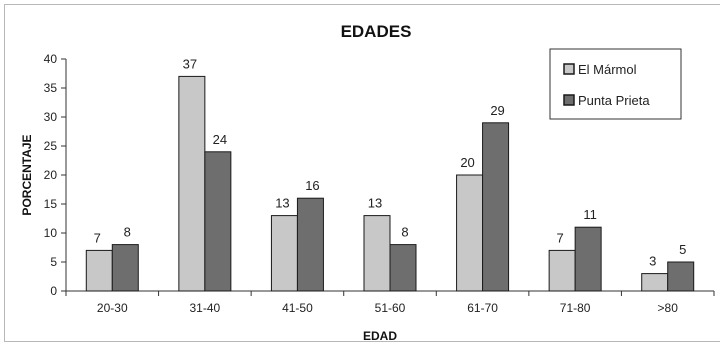  Describe the element at coordinates (51, 88) in the screenshot. I see `y-tick-label: 35` at that location.